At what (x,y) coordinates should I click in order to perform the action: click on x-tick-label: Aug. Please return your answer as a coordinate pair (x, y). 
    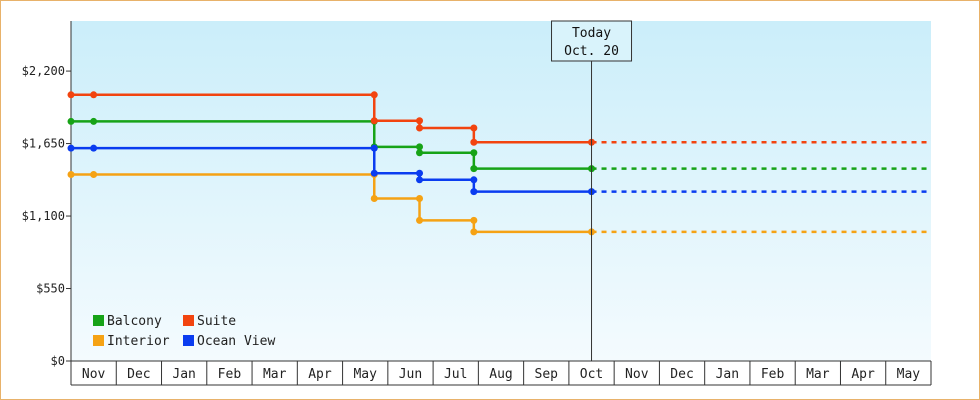
    Looking at the image, I should click on (500, 374).